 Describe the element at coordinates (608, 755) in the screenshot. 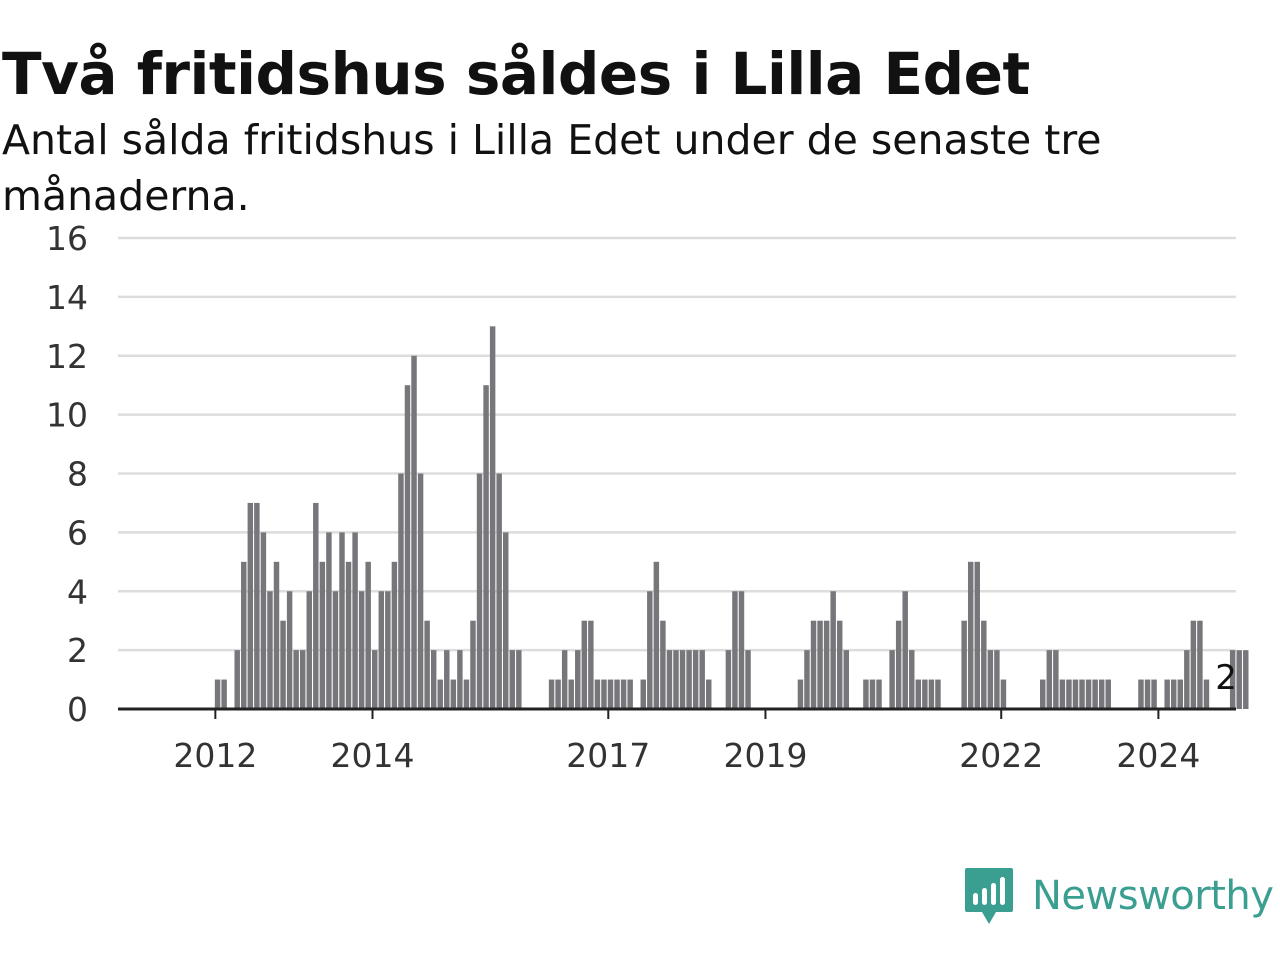

I see `x-tick-label: 2017` at that location.